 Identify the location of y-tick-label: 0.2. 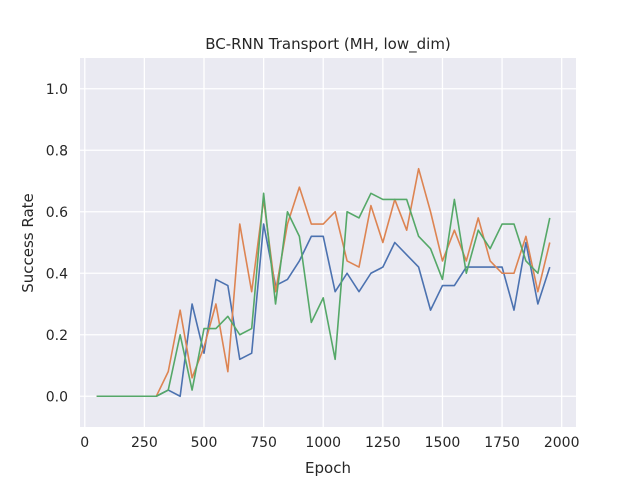
(57, 336).